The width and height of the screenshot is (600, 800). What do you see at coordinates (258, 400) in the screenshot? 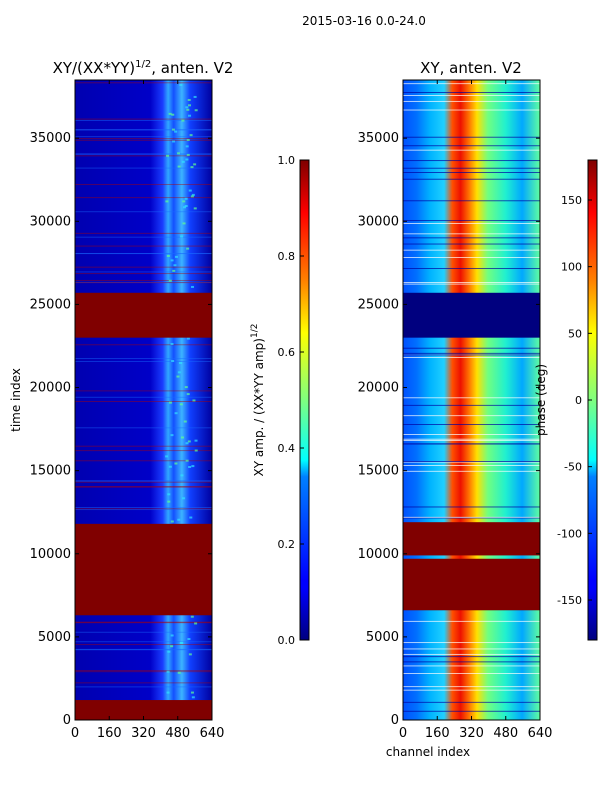
I see `left-colorbar-label: XY amp. / (XX*YY amp)1/2` at bounding box center [258, 400].